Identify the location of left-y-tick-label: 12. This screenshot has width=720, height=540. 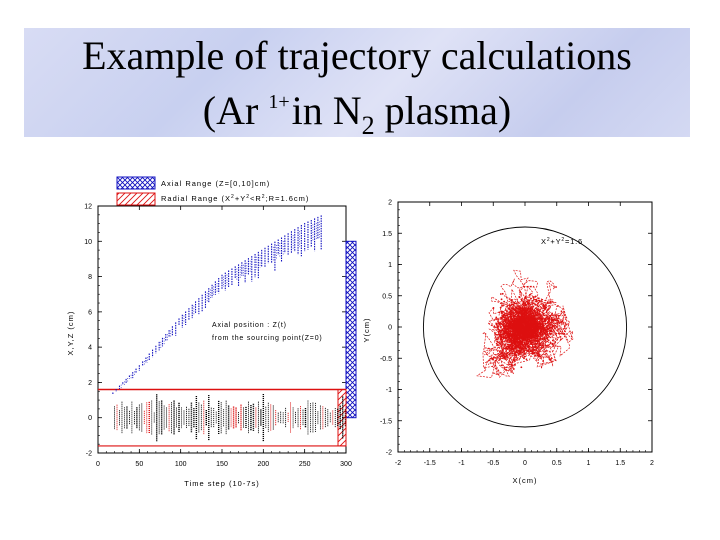
(88, 207).